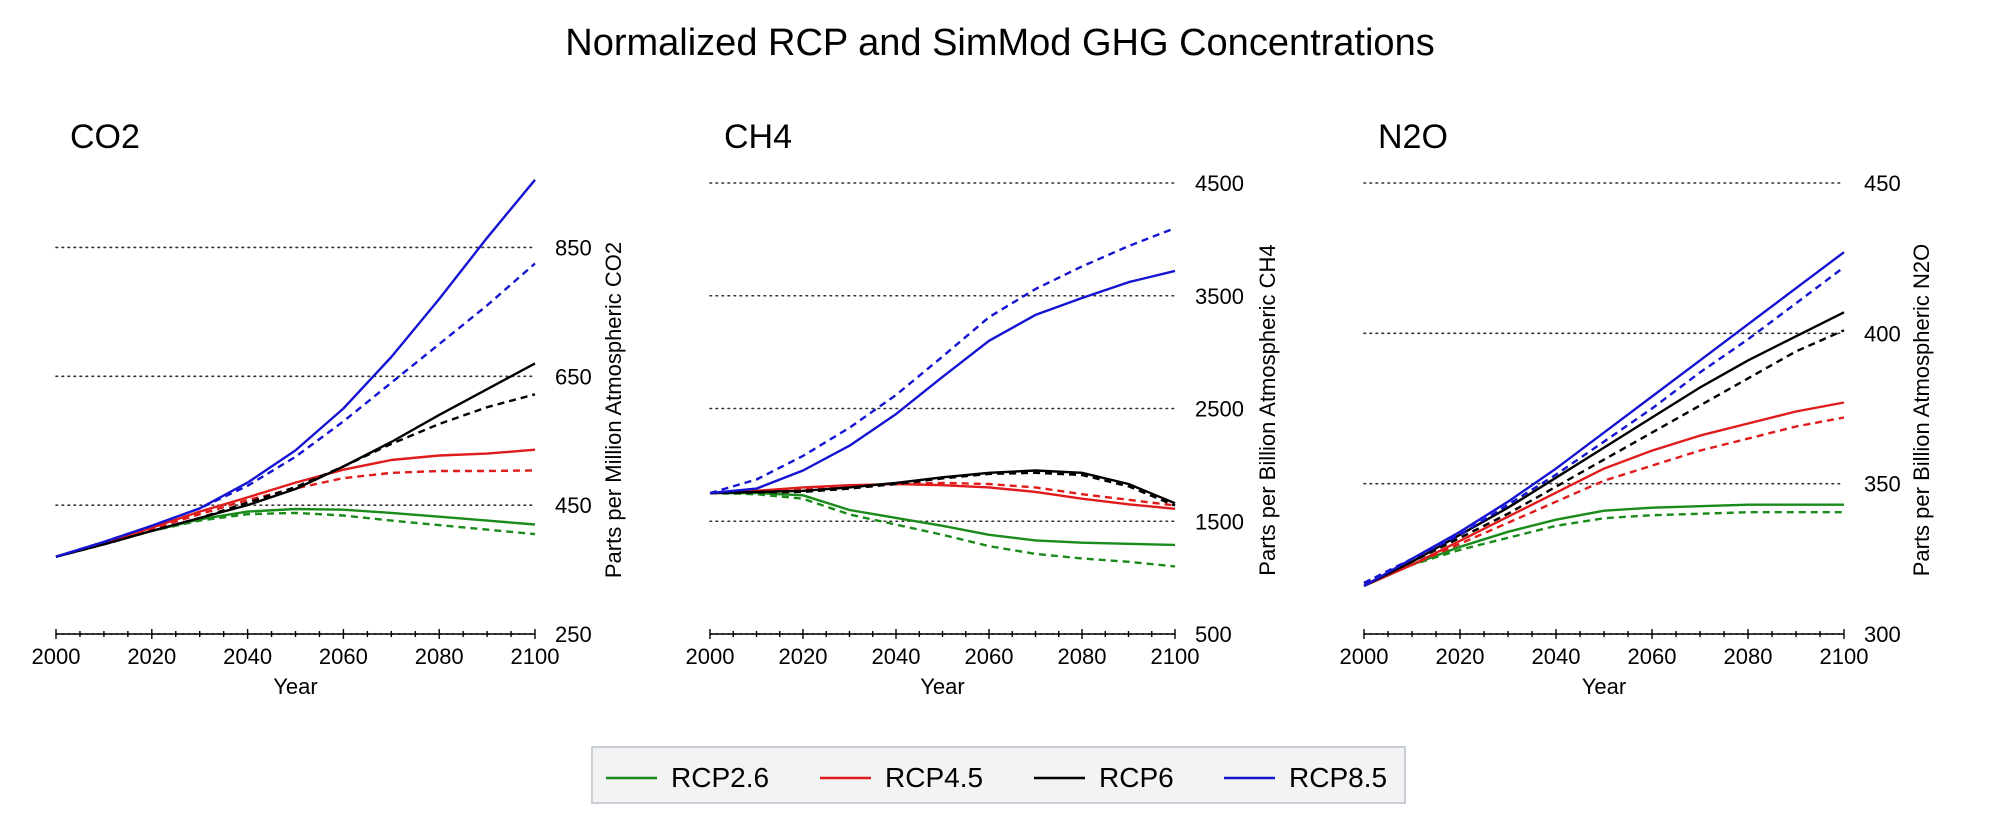 This screenshot has height=834, width=2000. I want to click on legend-label-rcp45: RCP4.5, so click(934, 777).